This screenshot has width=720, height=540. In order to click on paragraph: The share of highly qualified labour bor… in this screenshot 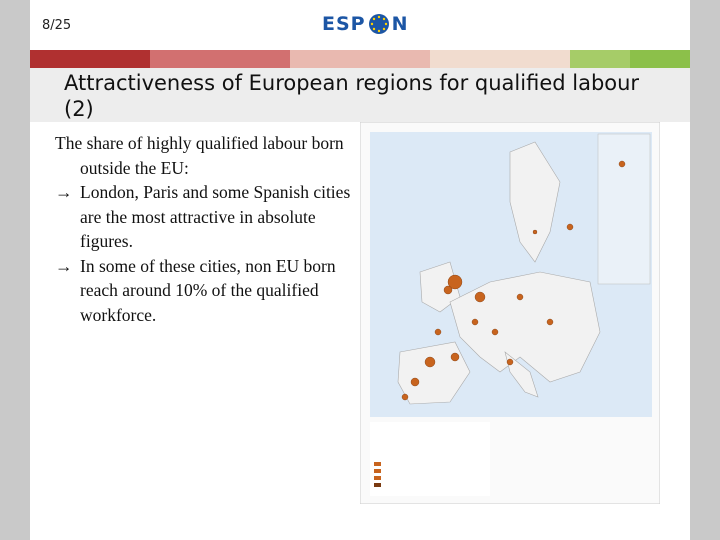, I will do `click(199, 155)`.